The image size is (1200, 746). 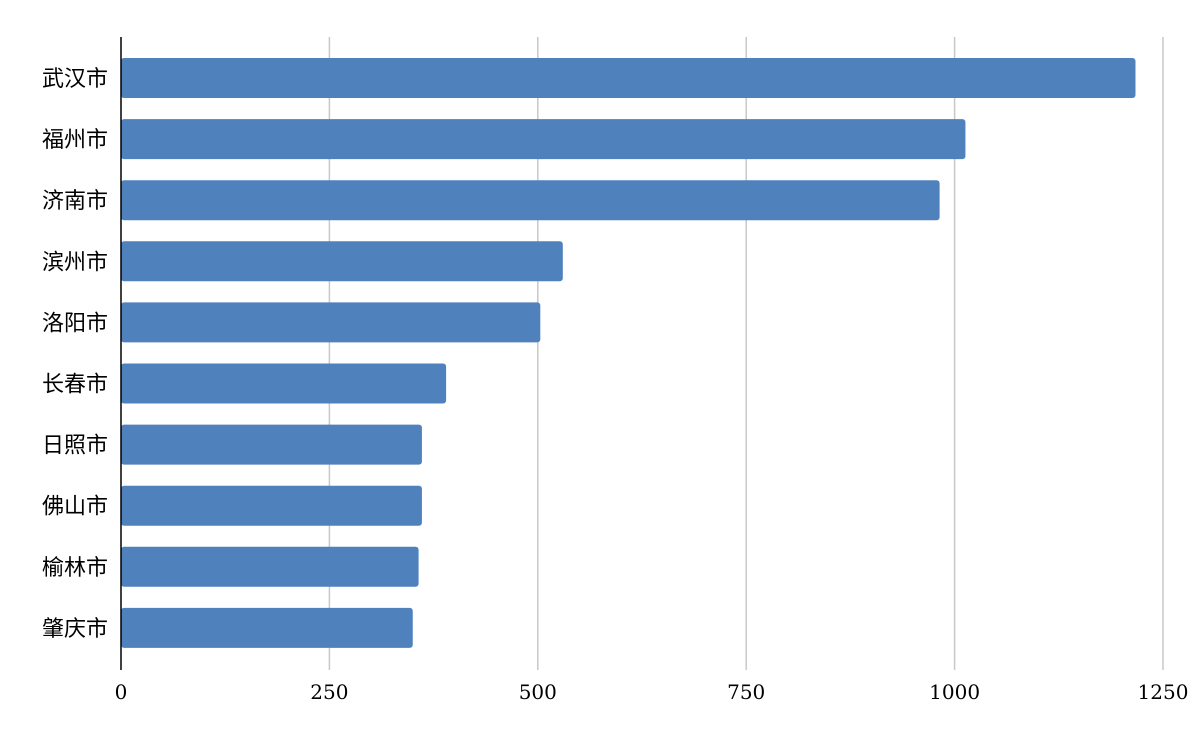 What do you see at coordinates (75, 201) in the screenshot?
I see `y-category-label: 济南市` at bounding box center [75, 201].